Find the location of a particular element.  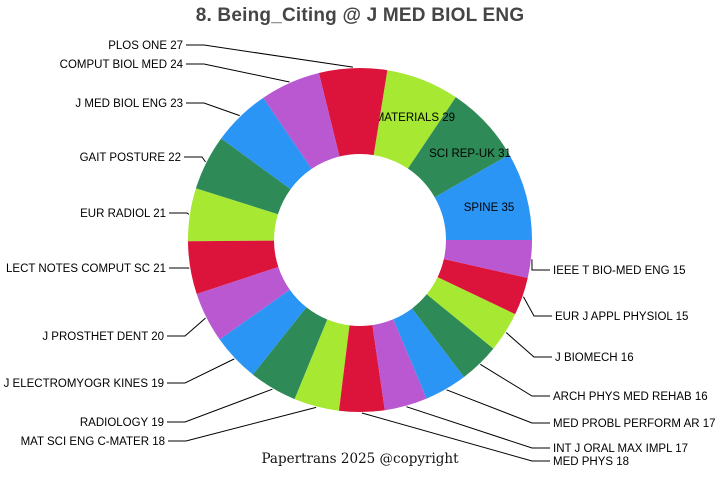

pie-slice-plos-one is located at coordinates (353, 112).